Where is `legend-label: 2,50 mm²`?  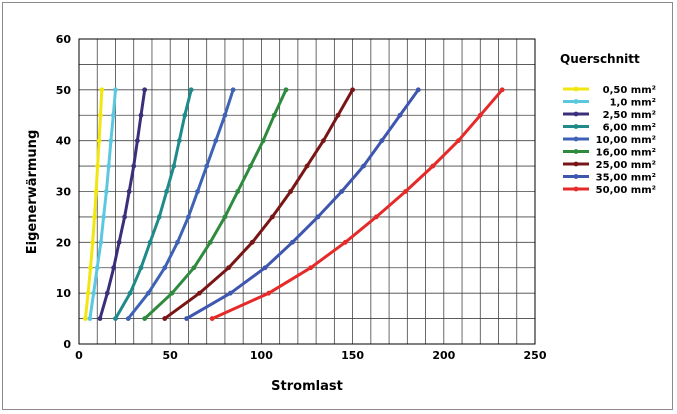
legend-label: 2,50 mm² is located at coordinates (629, 115).